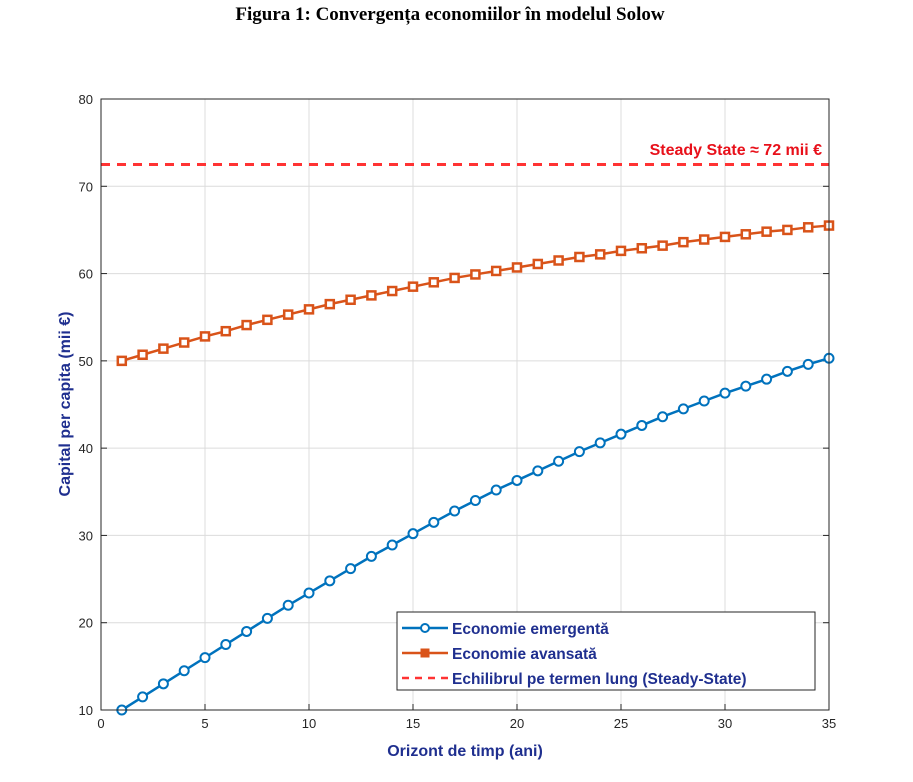 The image size is (913, 782). Describe the element at coordinates (86, 99) in the screenshot. I see `y-tick-label: 80` at that location.